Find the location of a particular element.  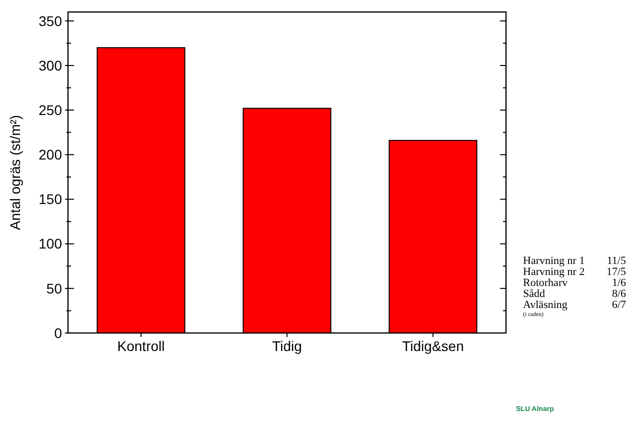

y-tick-label: 100 is located at coordinates (50, 244).